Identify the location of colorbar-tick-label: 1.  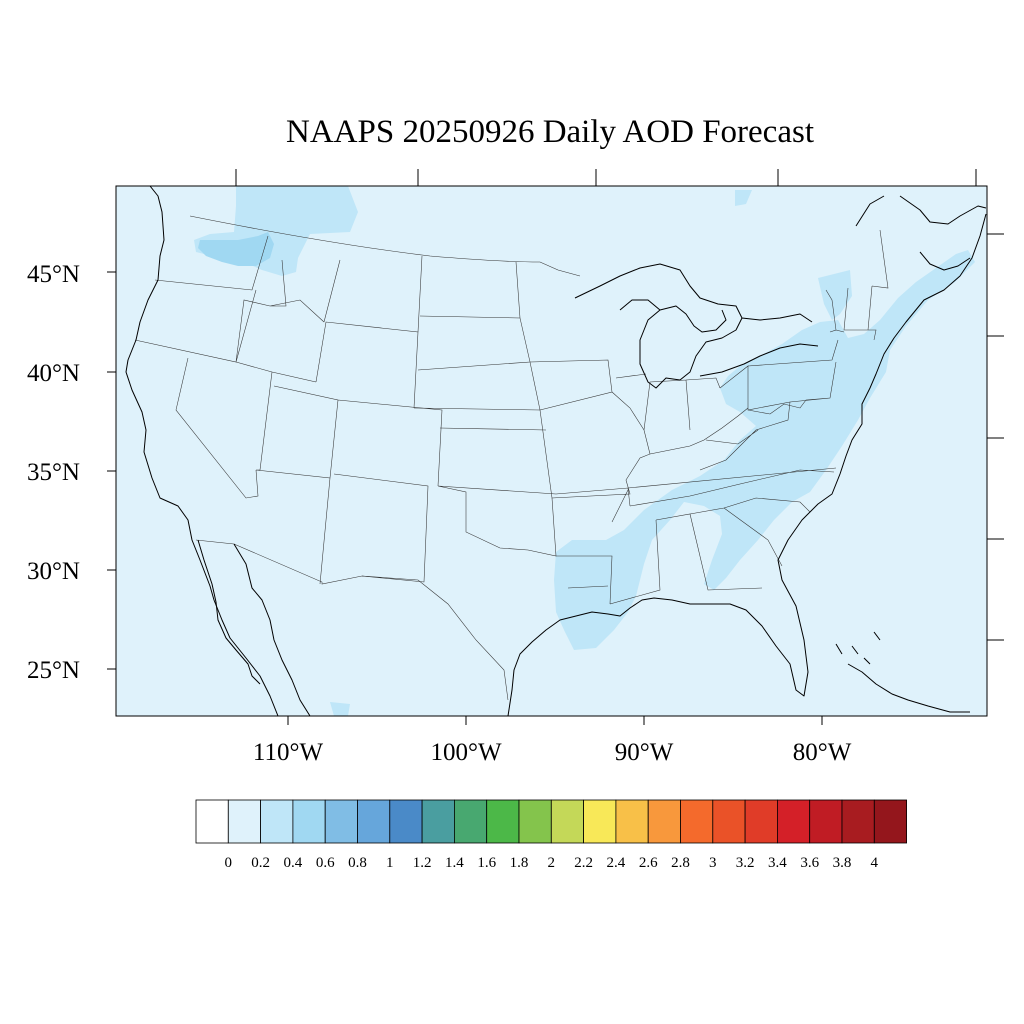
(390, 863).